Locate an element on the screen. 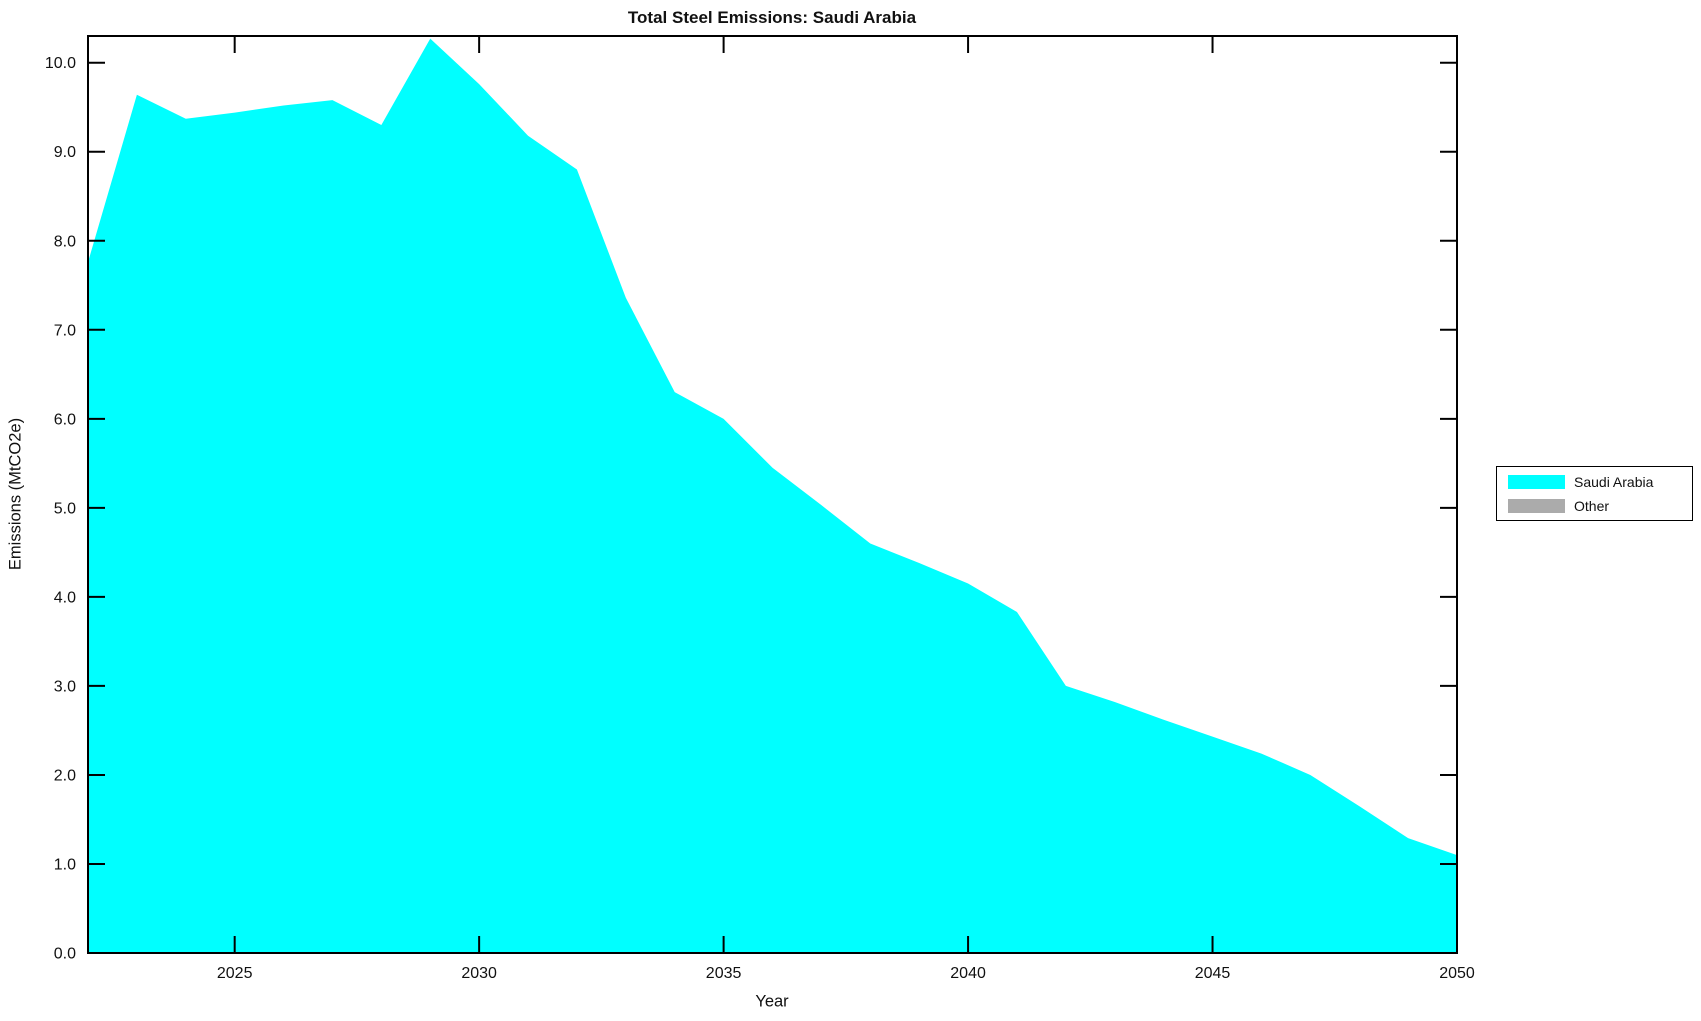 The height and width of the screenshot is (1021, 1701). y-tick-label: 7.0 is located at coordinates (65, 330).